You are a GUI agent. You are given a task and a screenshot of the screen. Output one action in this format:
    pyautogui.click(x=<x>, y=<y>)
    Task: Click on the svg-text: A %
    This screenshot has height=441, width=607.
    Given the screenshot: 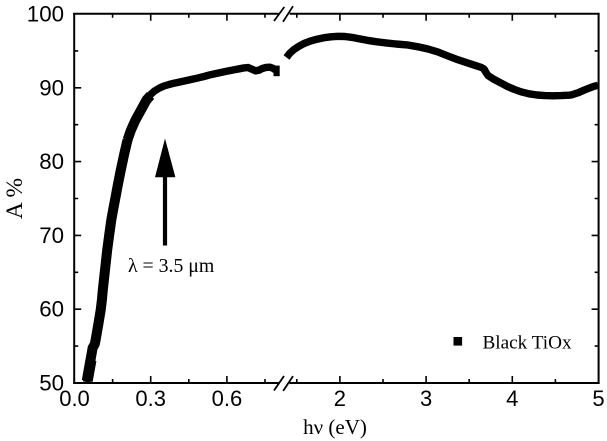 What is the action you would take?
    pyautogui.click(x=15, y=198)
    